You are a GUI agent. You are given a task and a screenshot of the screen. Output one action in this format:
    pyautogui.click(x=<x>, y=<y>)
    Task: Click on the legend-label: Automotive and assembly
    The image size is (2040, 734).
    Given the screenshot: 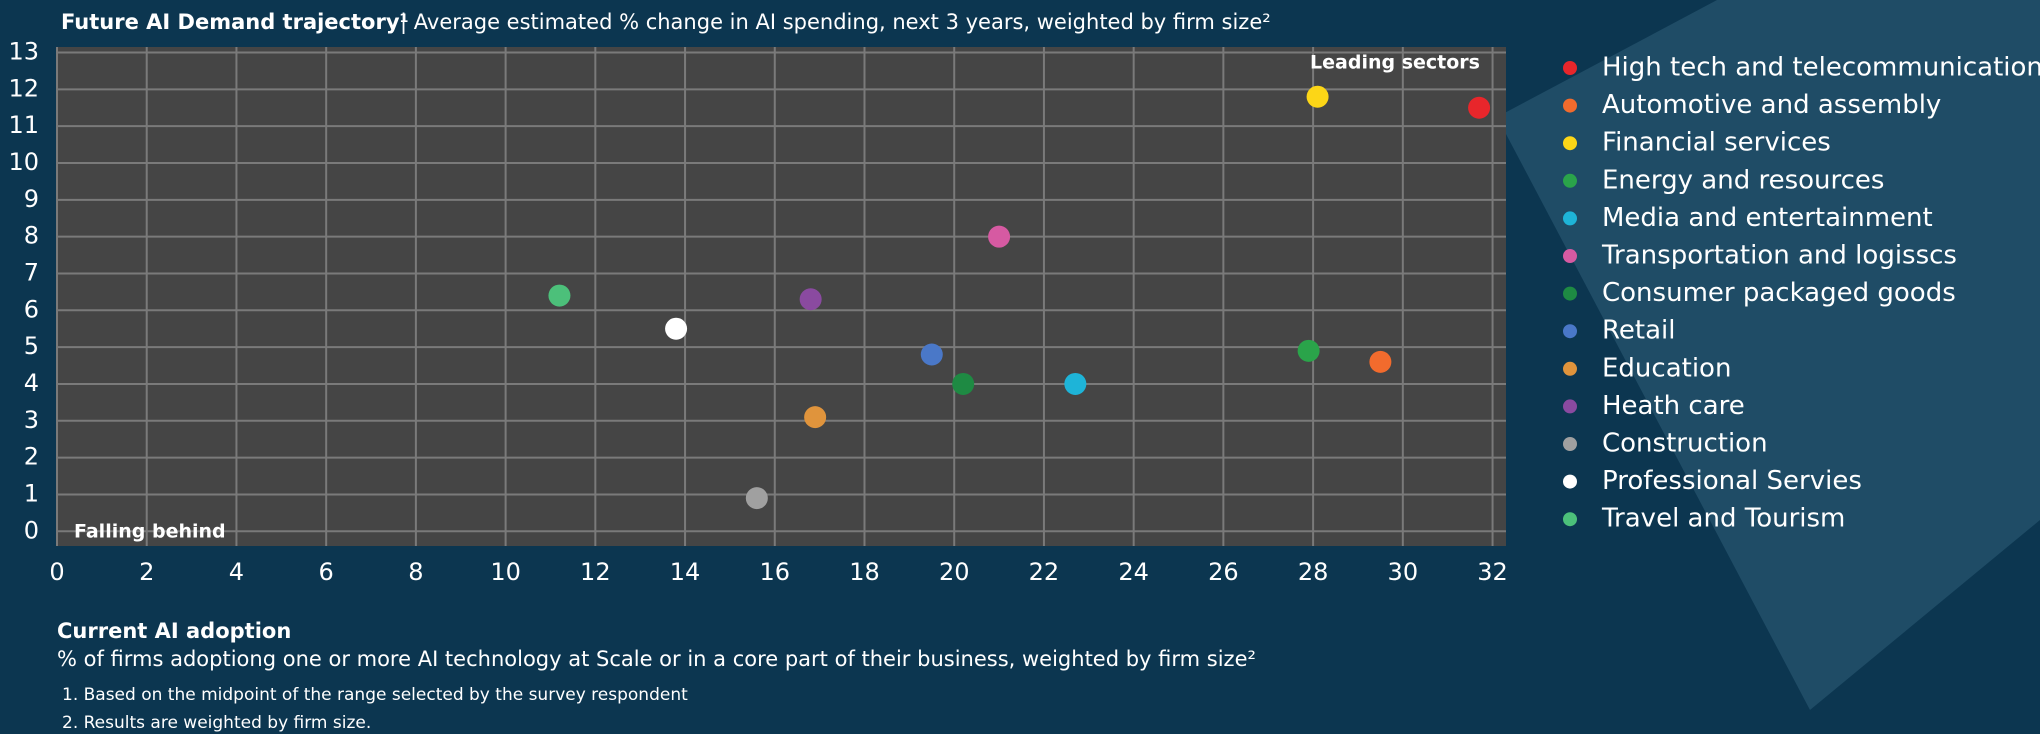 What is the action you would take?
    pyautogui.click(x=1771, y=105)
    